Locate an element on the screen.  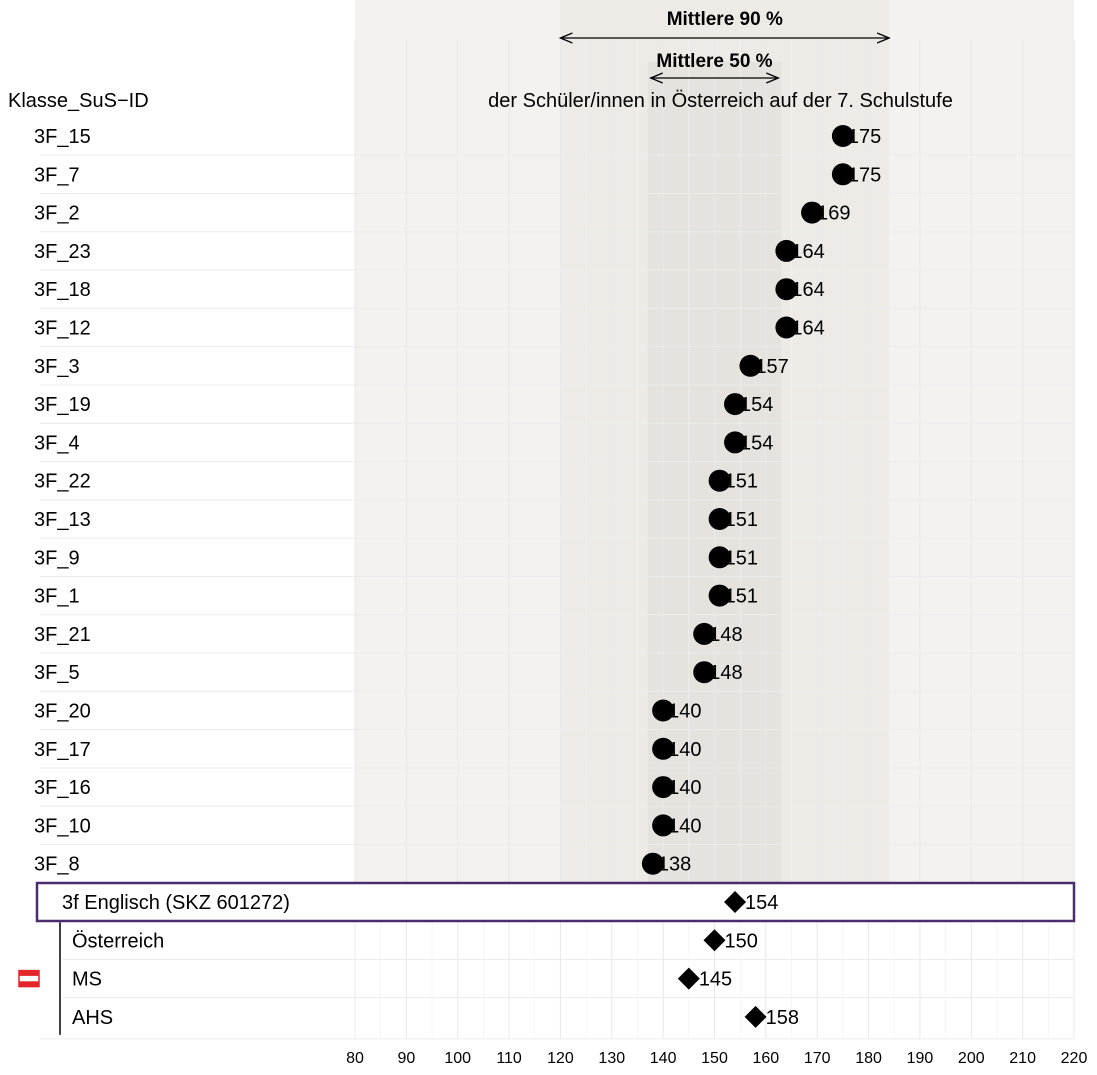
student-label: 3F_21 is located at coordinates (62, 635).